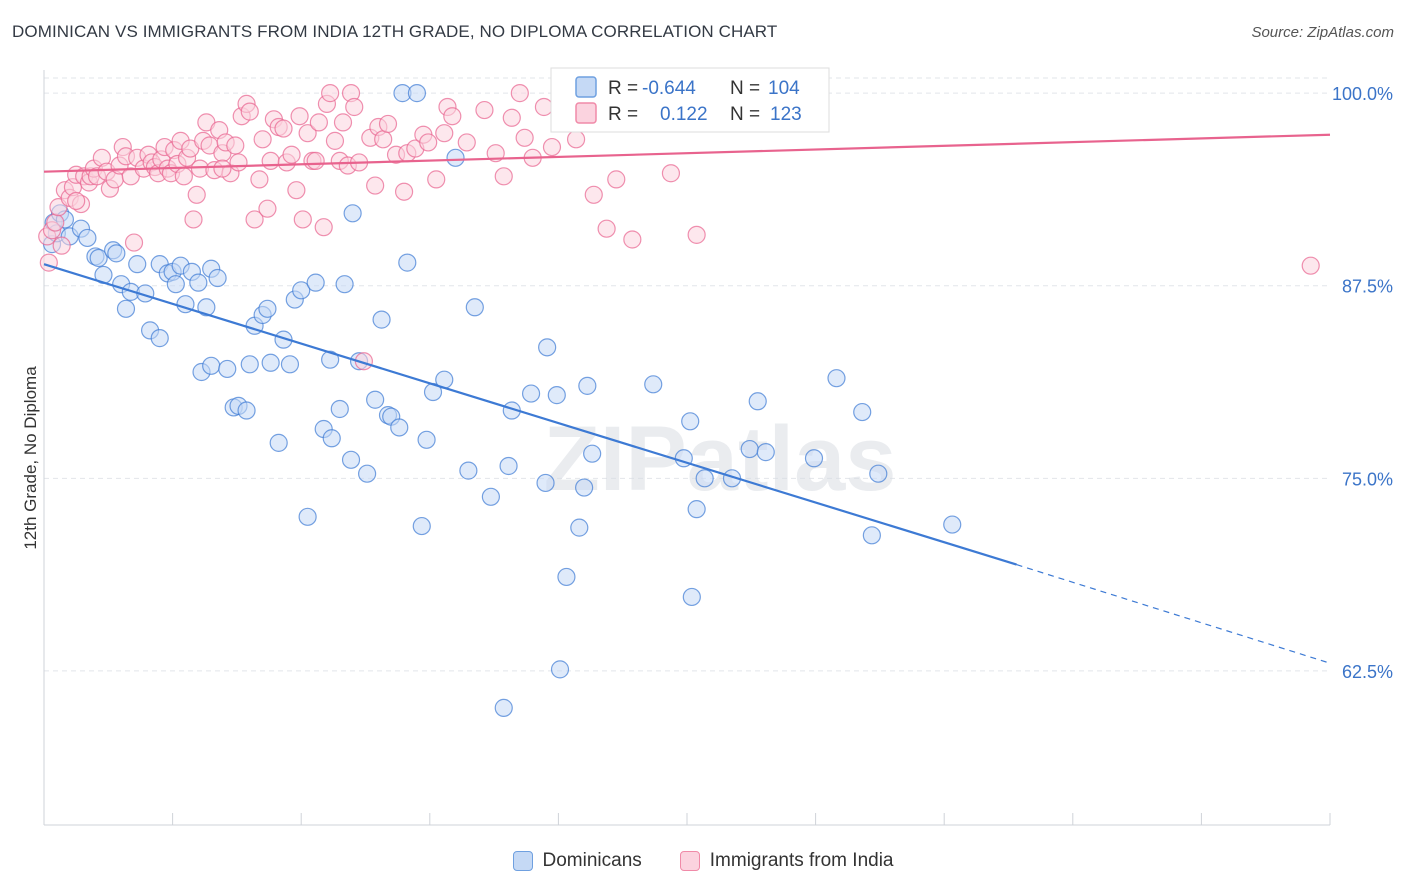 Image resolution: width=1406 pixels, height=892 pixels. I want to click on legend-r-value: -0.644, so click(669, 88).